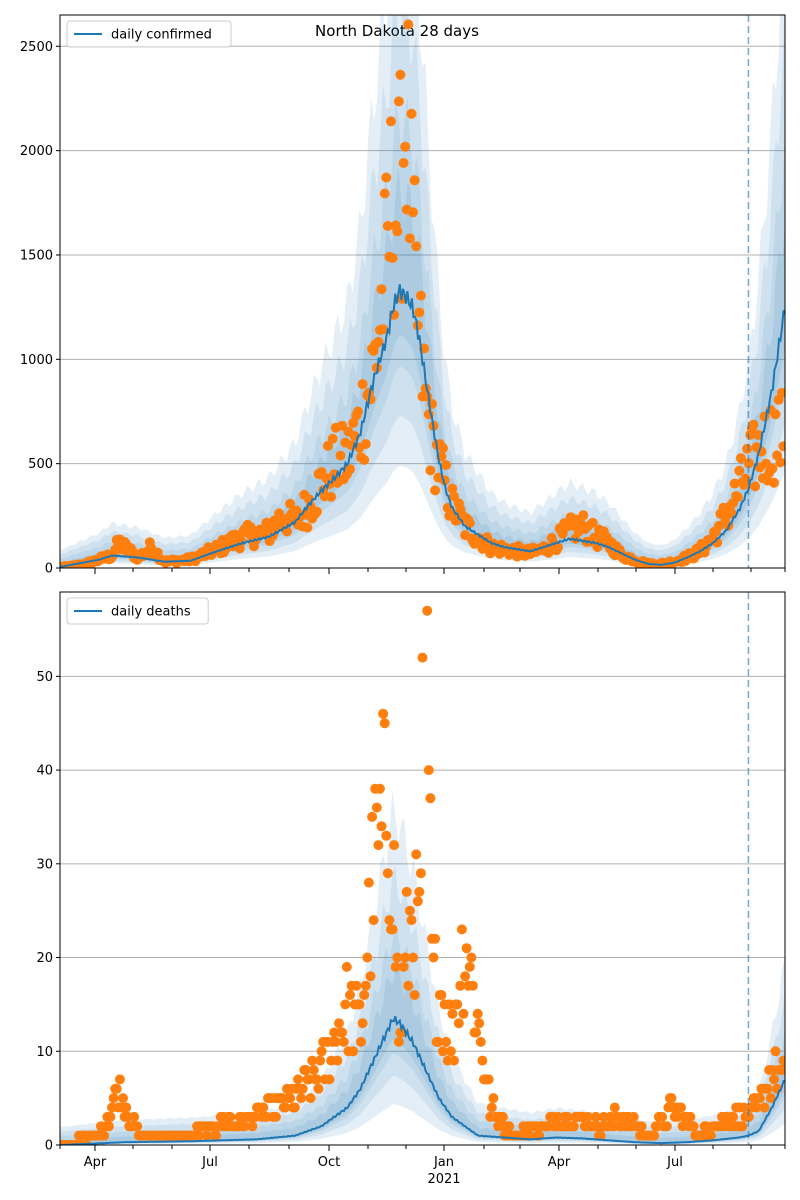  What do you see at coordinates (44, 958) in the screenshot?
I see `y-tick-label: 20` at bounding box center [44, 958].